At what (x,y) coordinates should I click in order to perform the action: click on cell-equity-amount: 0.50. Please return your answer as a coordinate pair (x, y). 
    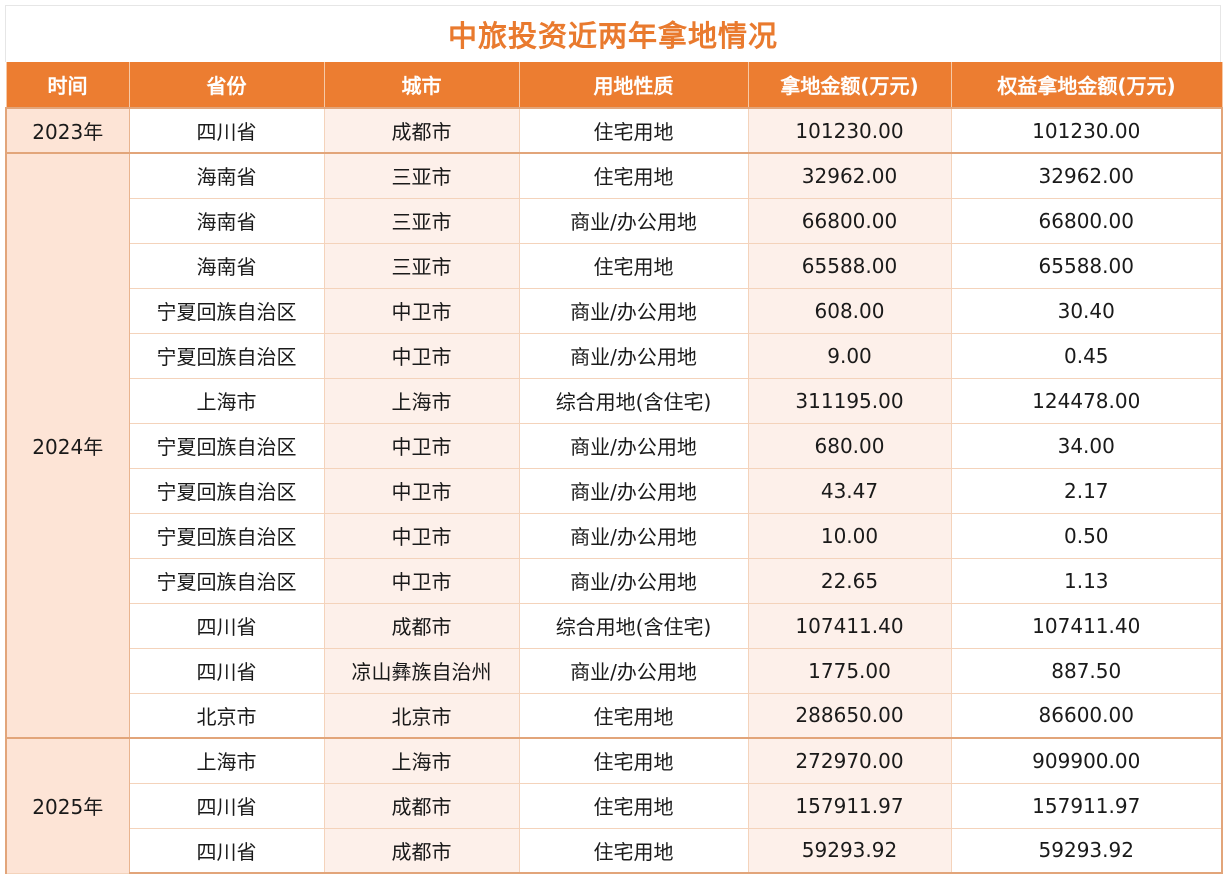
    Looking at the image, I should click on (1086, 535).